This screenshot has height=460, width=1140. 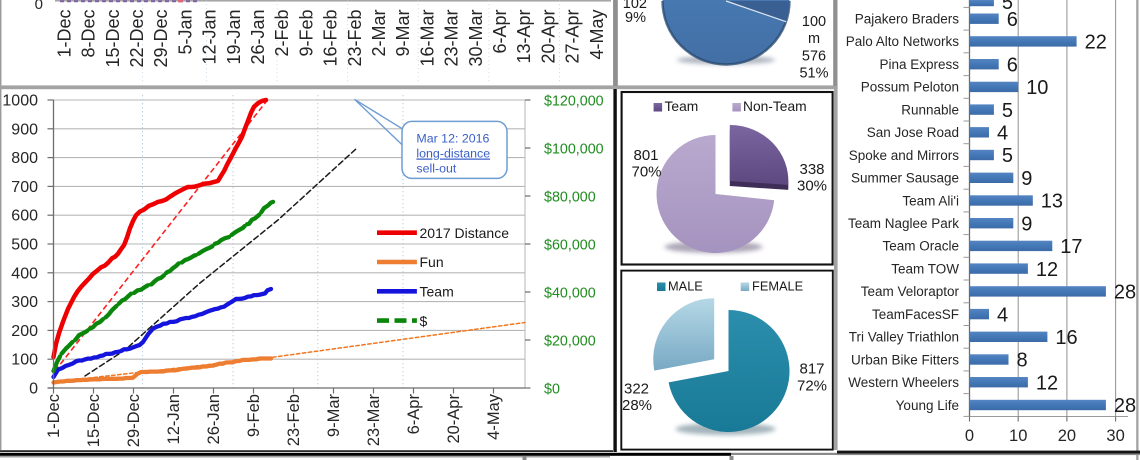 I want to click on svg-text: Spoke and Mirrors, so click(x=904, y=155).